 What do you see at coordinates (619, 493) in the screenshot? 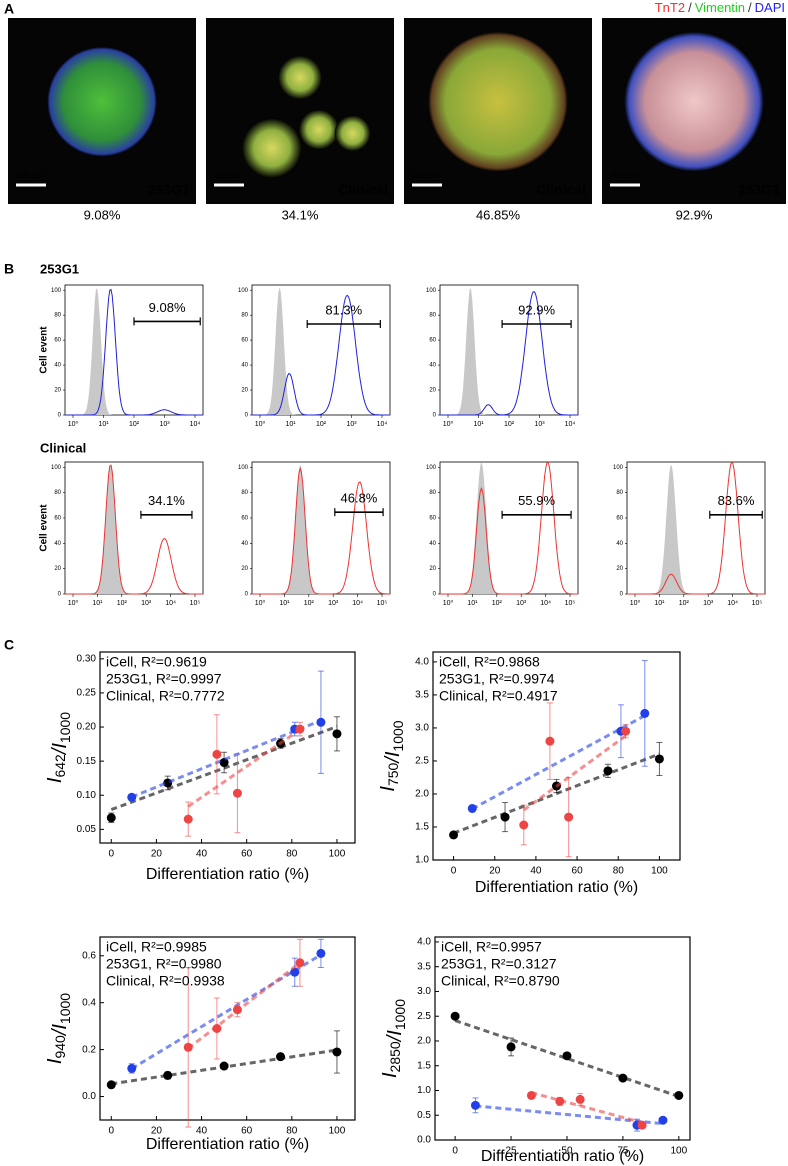
I see `y-tick-label: 80` at bounding box center [619, 493].